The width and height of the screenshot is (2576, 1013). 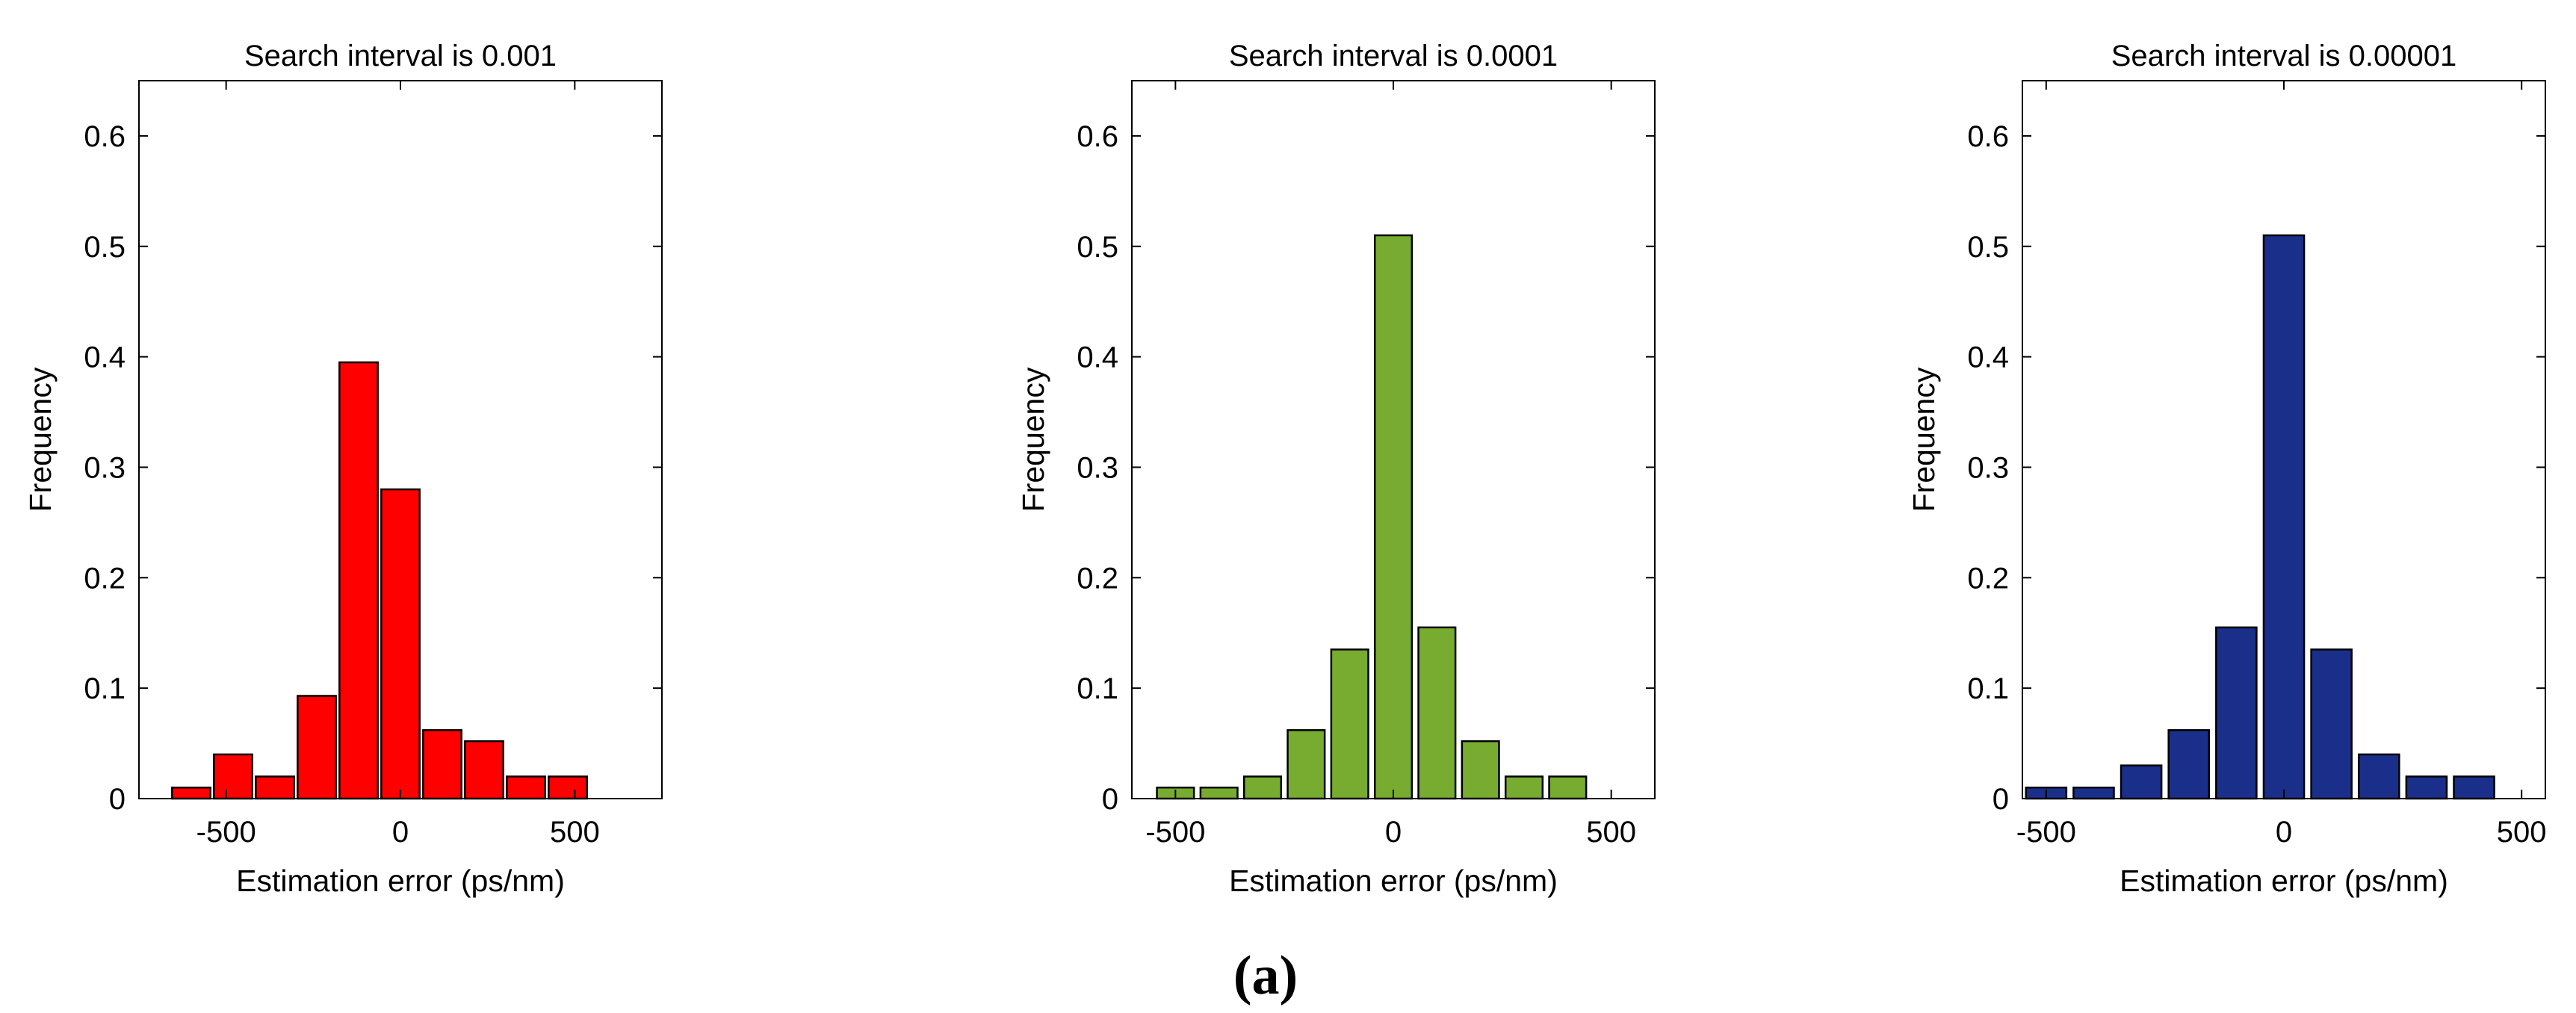 What do you see at coordinates (2284, 56) in the screenshot?
I see `chart-title: Search interval is 0.00001` at bounding box center [2284, 56].